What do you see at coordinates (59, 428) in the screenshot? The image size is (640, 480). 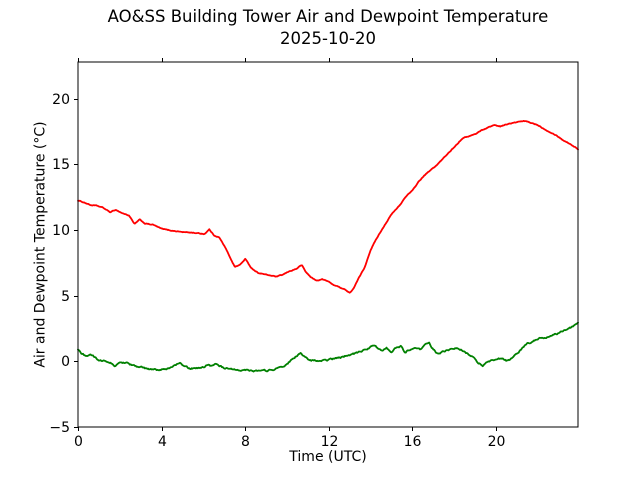 I see `y-tick-label: −5` at bounding box center [59, 428].